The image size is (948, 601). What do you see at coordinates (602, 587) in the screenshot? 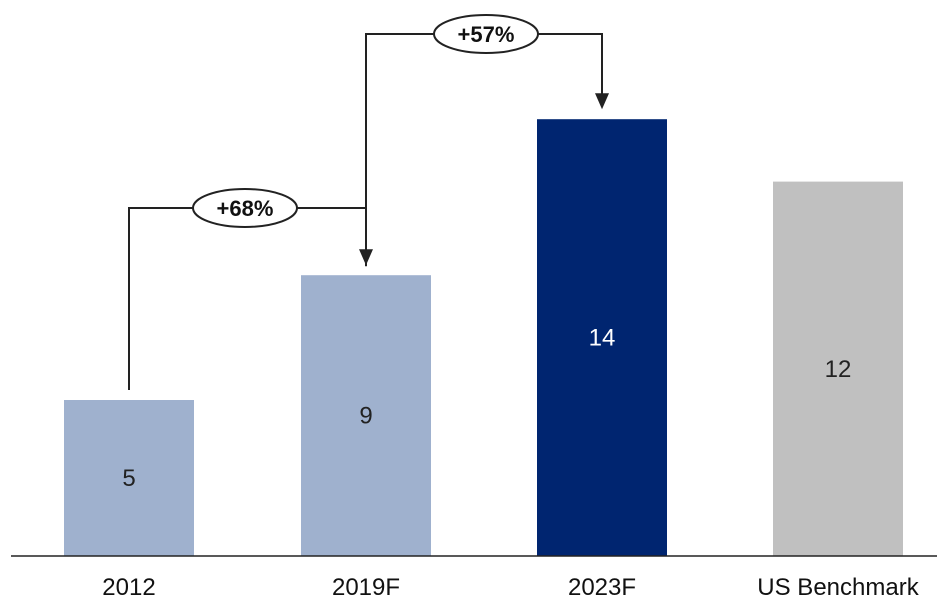
I see `category-label-2023f: 2023F` at bounding box center [602, 587].